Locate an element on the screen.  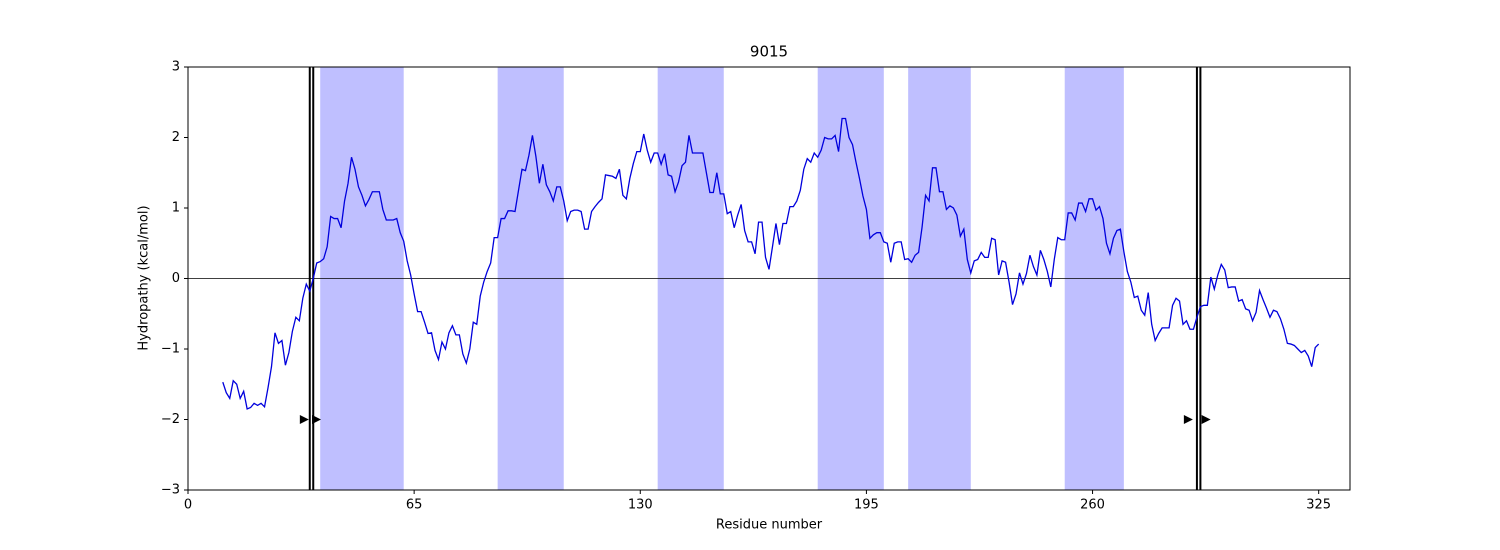
x-axis-label: Residue number is located at coordinates (769, 525).